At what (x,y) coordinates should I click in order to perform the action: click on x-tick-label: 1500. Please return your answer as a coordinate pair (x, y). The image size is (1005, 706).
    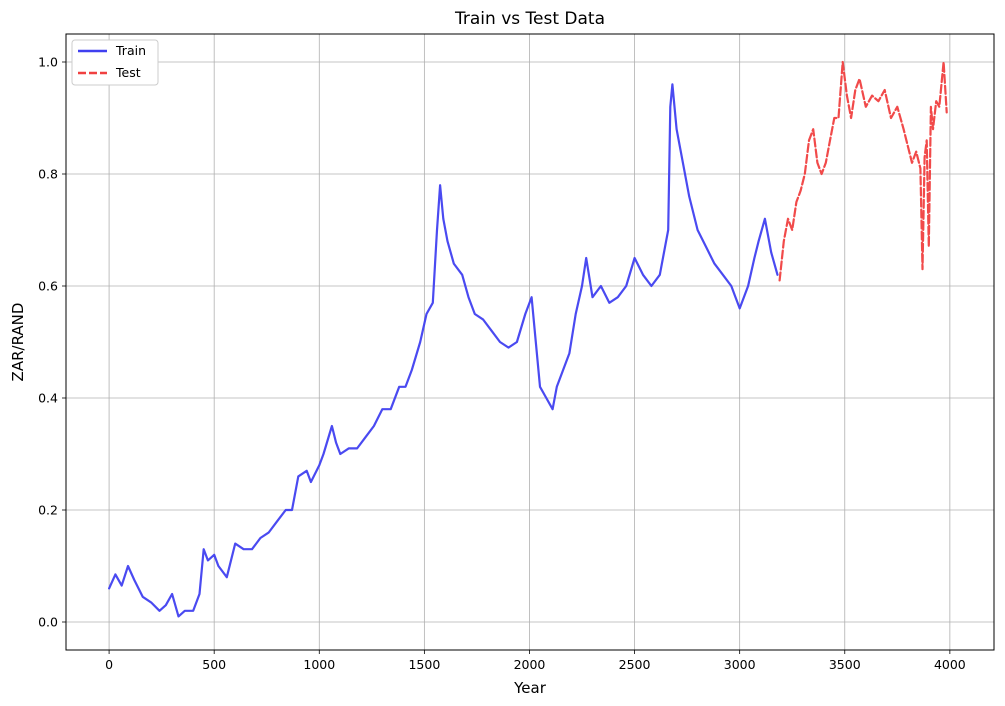
    Looking at the image, I should click on (424, 664).